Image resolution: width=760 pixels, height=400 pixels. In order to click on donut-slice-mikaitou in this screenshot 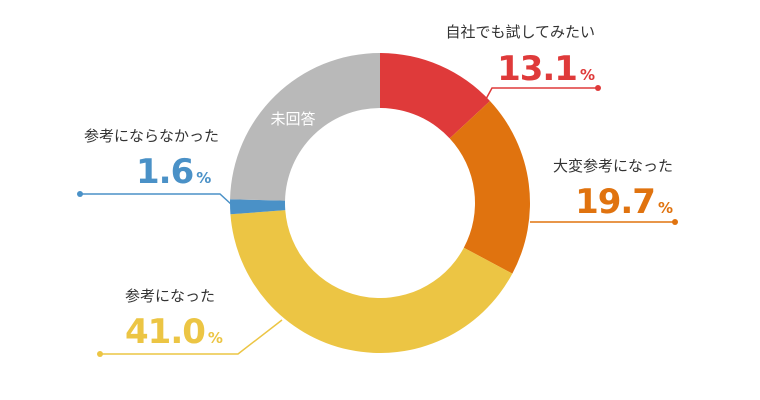, I will do `click(305, 127)`.